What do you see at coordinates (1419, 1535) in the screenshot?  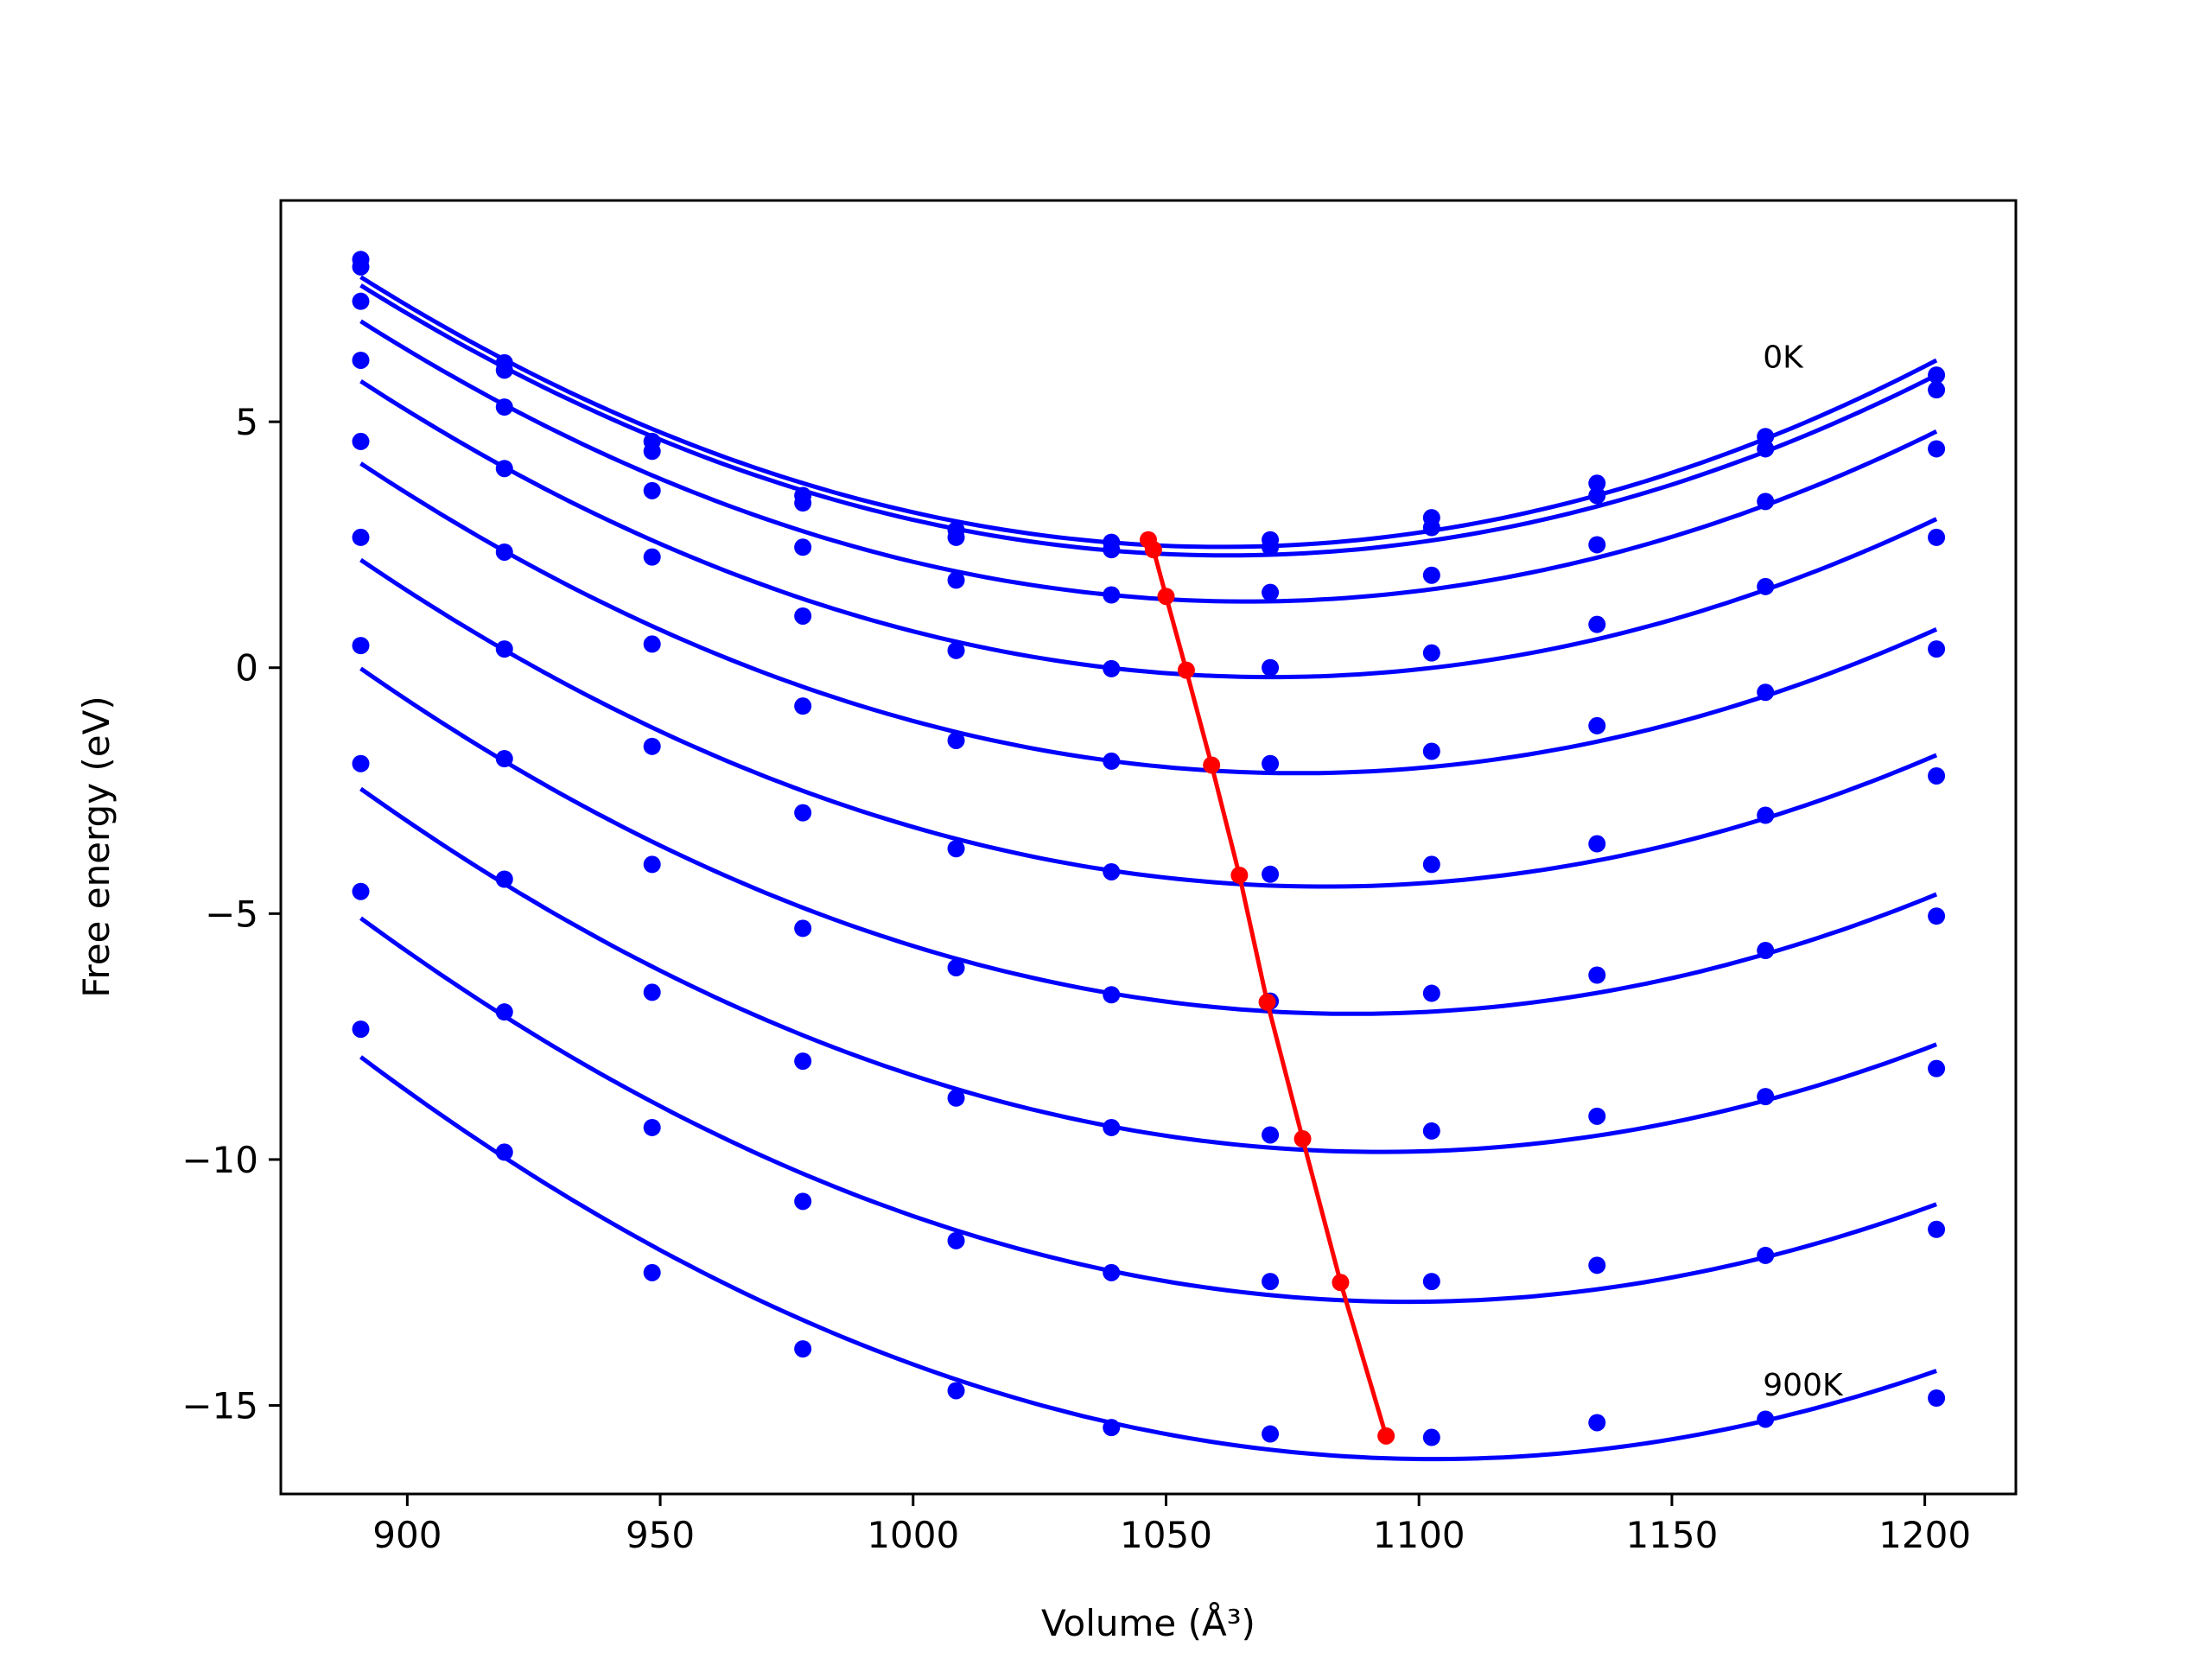 I see `x-tick-label: 1100` at bounding box center [1419, 1535].